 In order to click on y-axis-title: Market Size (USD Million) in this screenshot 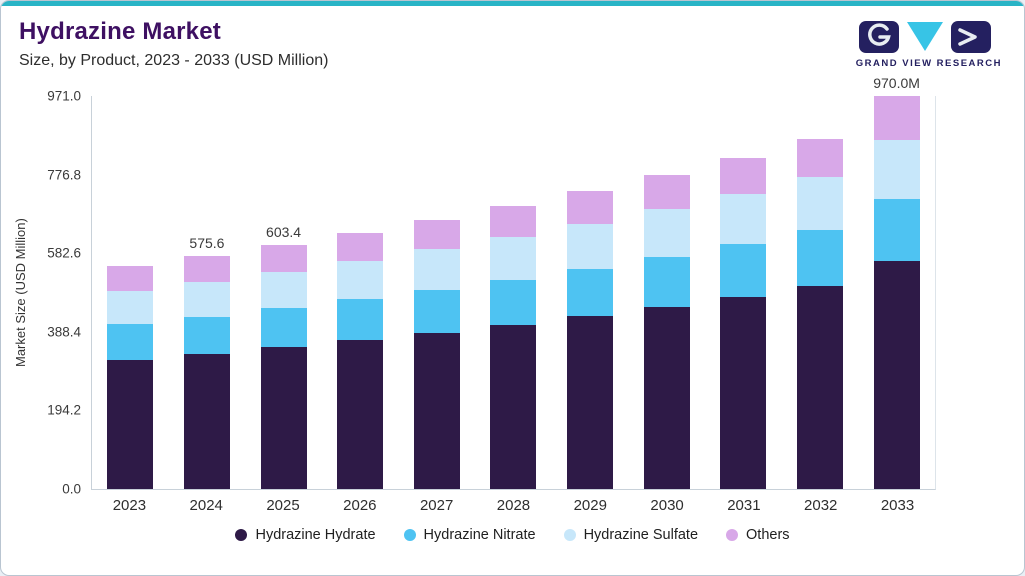, I will do `click(20, 292)`.